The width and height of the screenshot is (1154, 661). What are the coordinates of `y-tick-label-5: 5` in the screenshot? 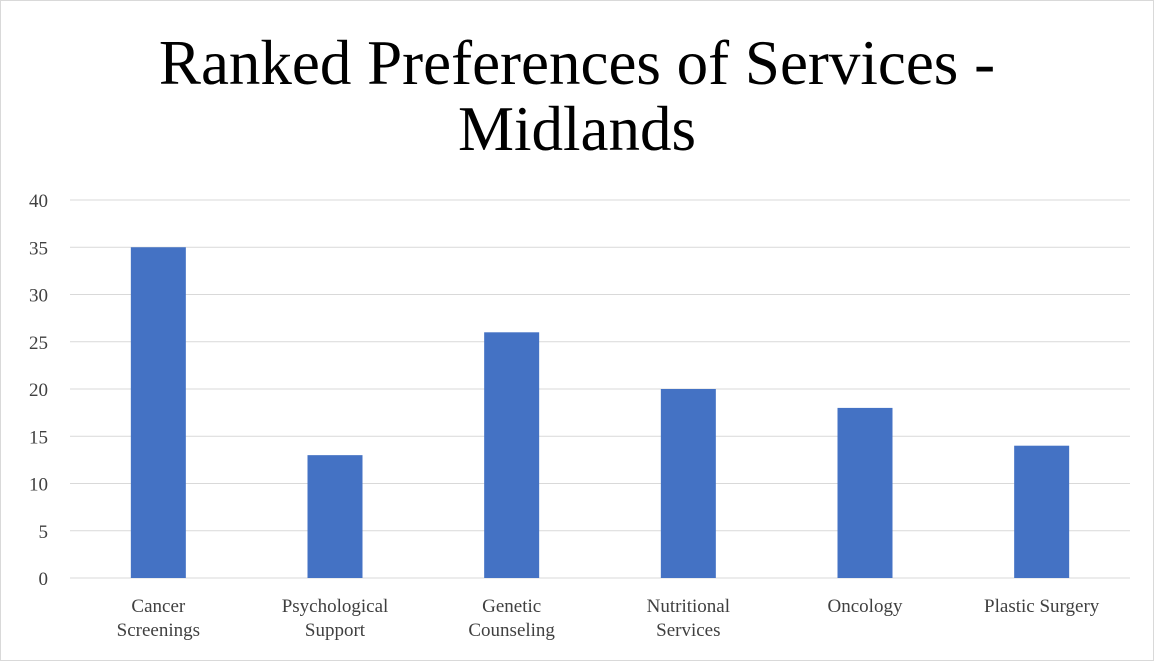 It's located at (44, 532).